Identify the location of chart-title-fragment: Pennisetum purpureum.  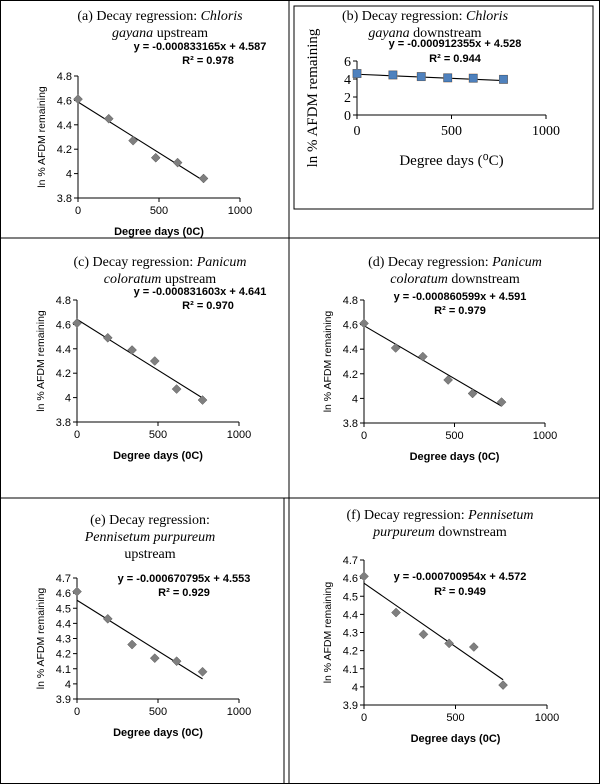
(150, 537).